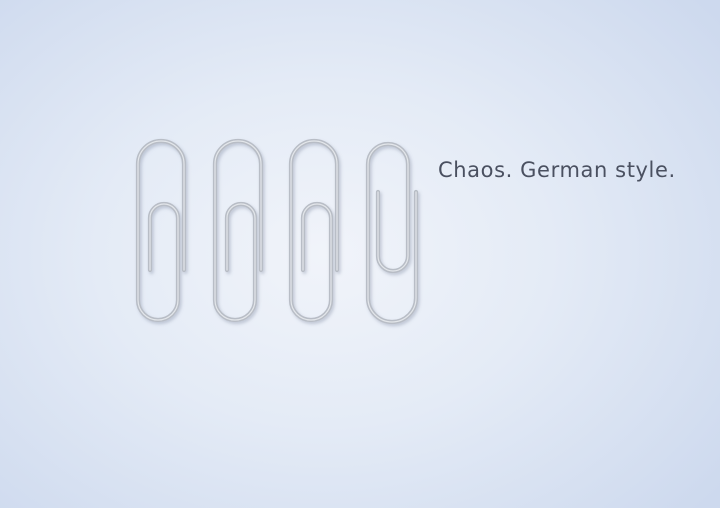 The height and width of the screenshot is (508, 720). What do you see at coordinates (557, 170) in the screenshot?
I see `tagline: Chaos. German style.` at bounding box center [557, 170].